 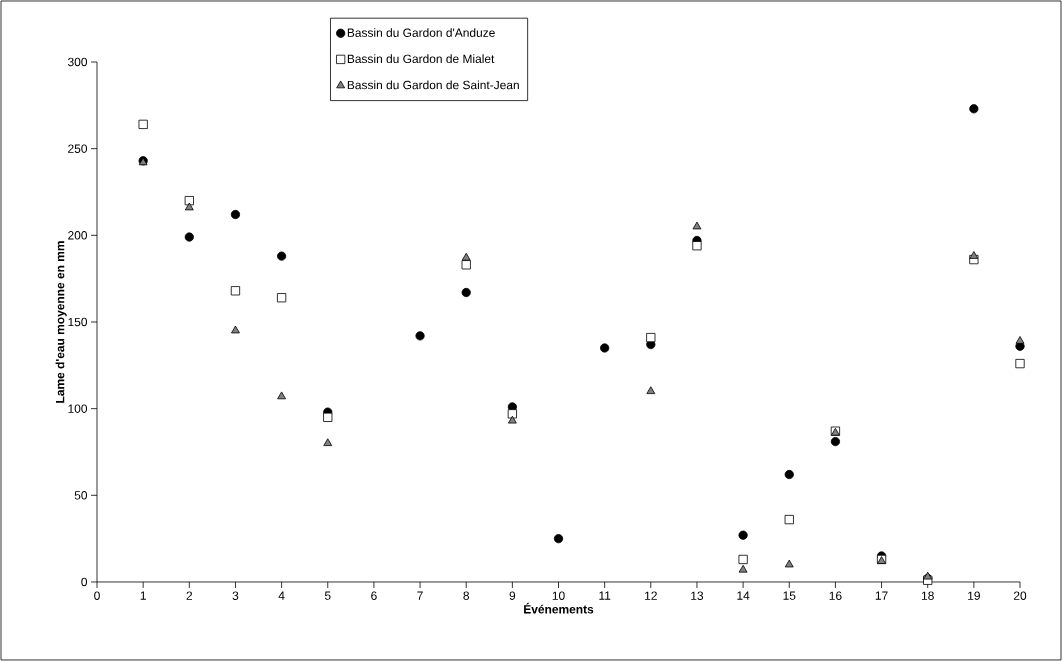 What do you see at coordinates (651, 595) in the screenshot?
I see `x-tick-label: 12` at bounding box center [651, 595].